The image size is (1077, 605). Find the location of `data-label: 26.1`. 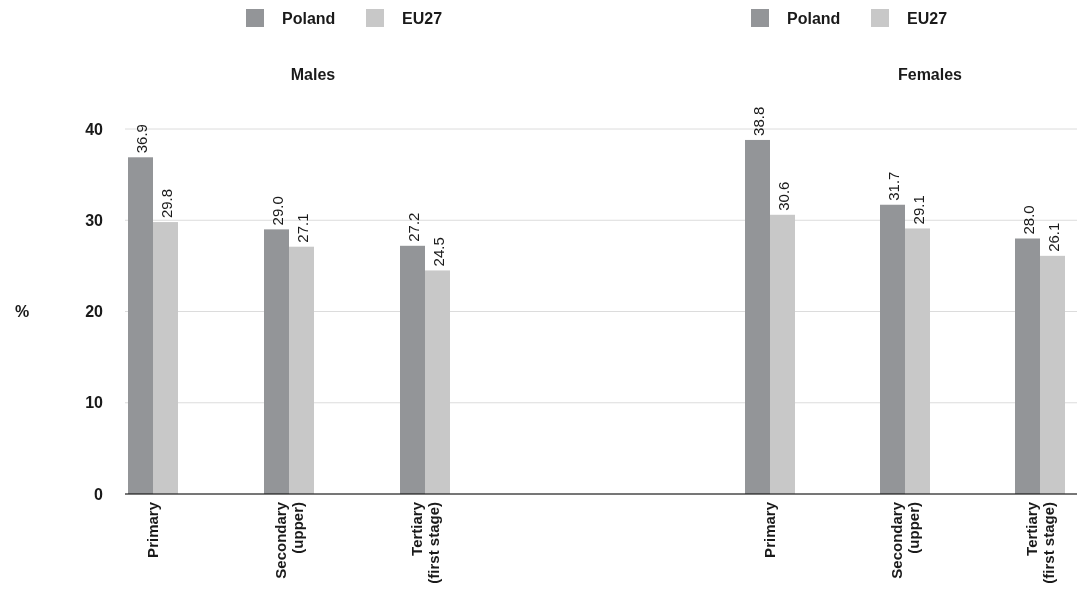

data-label: 26.1 is located at coordinates (1053, 237).